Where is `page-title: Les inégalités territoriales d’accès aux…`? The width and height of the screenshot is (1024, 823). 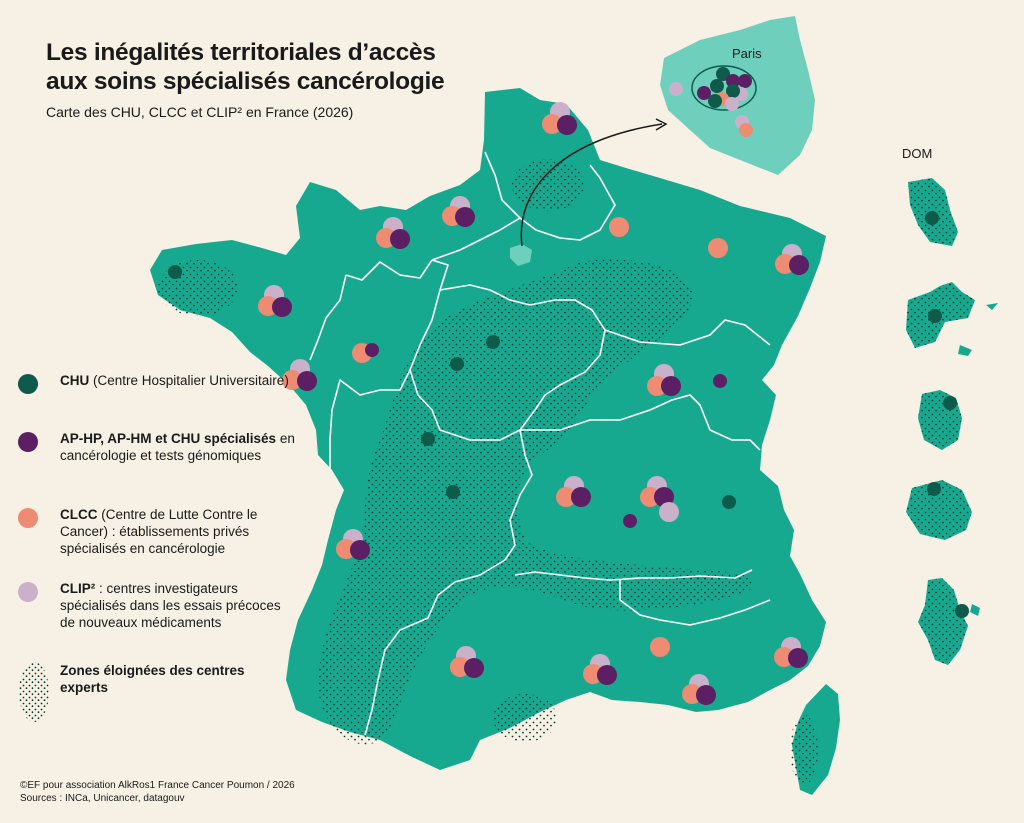
page-title: Les inégalités territoriales d’accès aux… is located at coordinates (256, 67).